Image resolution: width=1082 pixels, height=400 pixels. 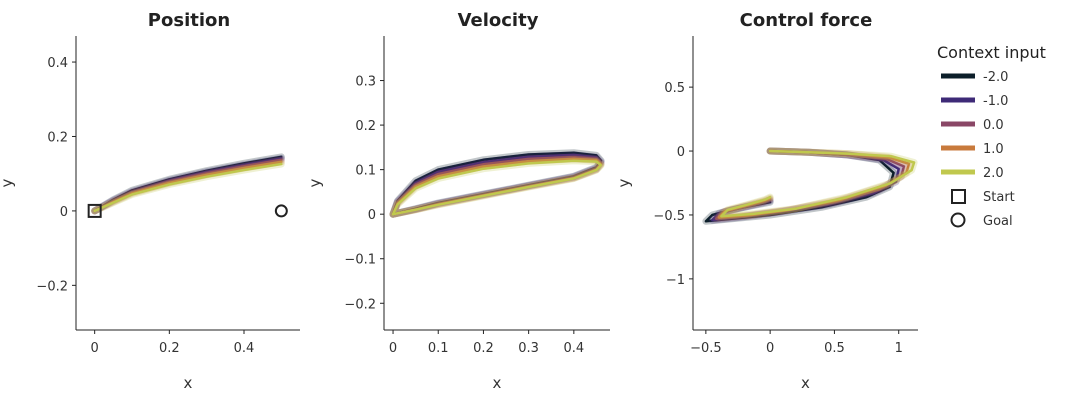 I want to click on legend-entry: 2.0, so click(x=972, y=173).